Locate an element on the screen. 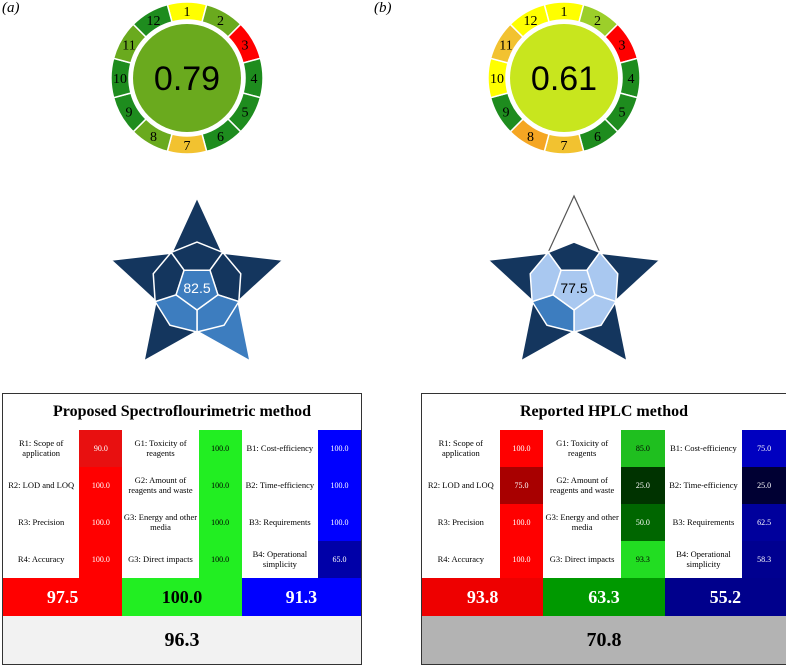  criterion-value: 75.0 is located at coordinates (521, 485).